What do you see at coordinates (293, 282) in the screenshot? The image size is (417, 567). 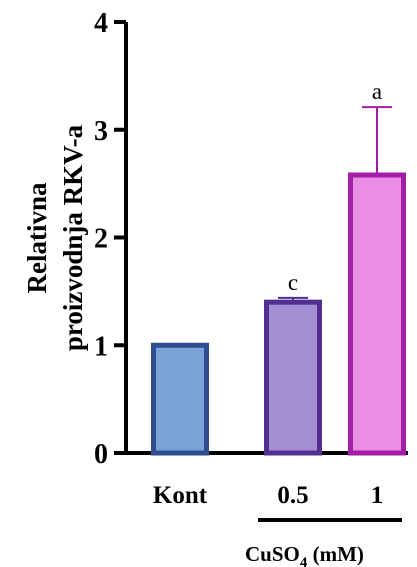 I see `significance-label: c` at bounding box center [293, 282].